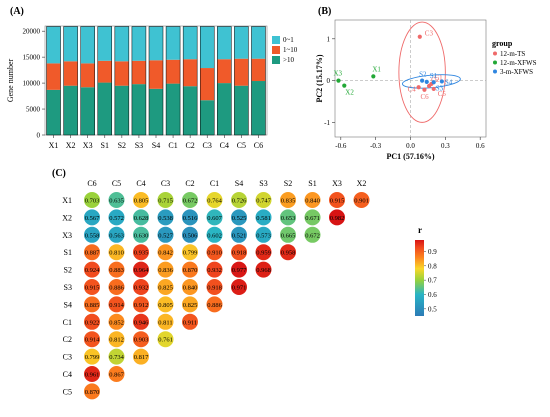 The height and width of the screenshot is (417, 550). I want to click on heatmap-cell-value: 0.734, so click(116, 357).